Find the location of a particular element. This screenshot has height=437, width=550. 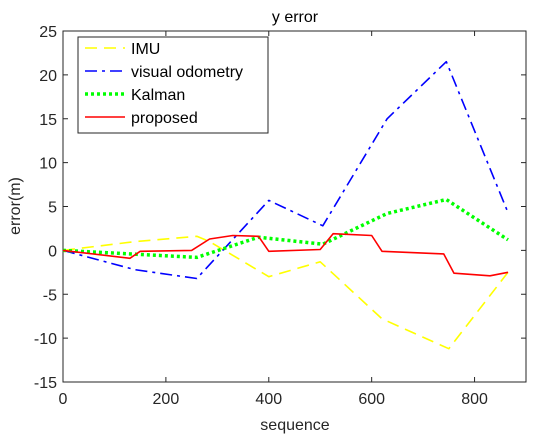

legend-box is located at coordinates (173, 85).